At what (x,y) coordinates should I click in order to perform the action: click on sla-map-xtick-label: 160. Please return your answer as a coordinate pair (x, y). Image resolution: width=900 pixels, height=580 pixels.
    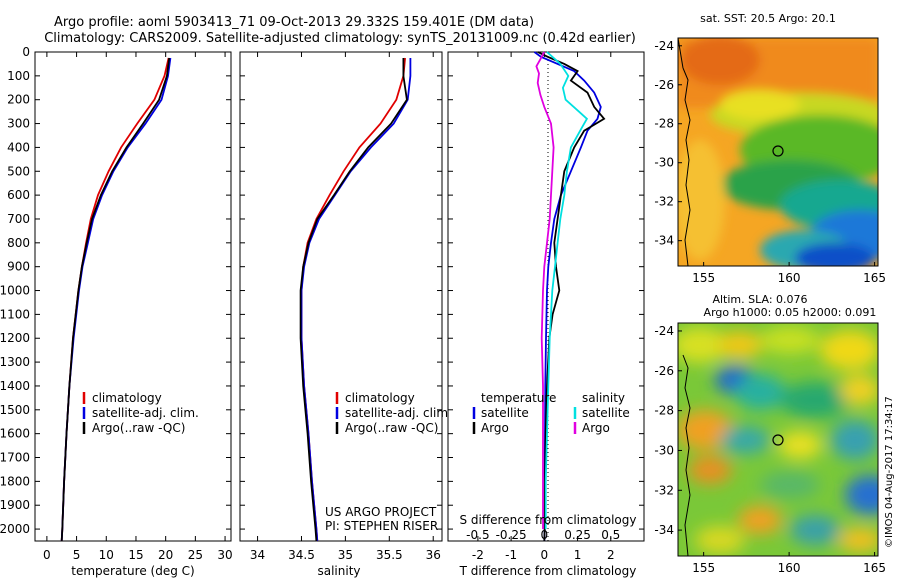
    Looking at the image, I should click on (789, 568).